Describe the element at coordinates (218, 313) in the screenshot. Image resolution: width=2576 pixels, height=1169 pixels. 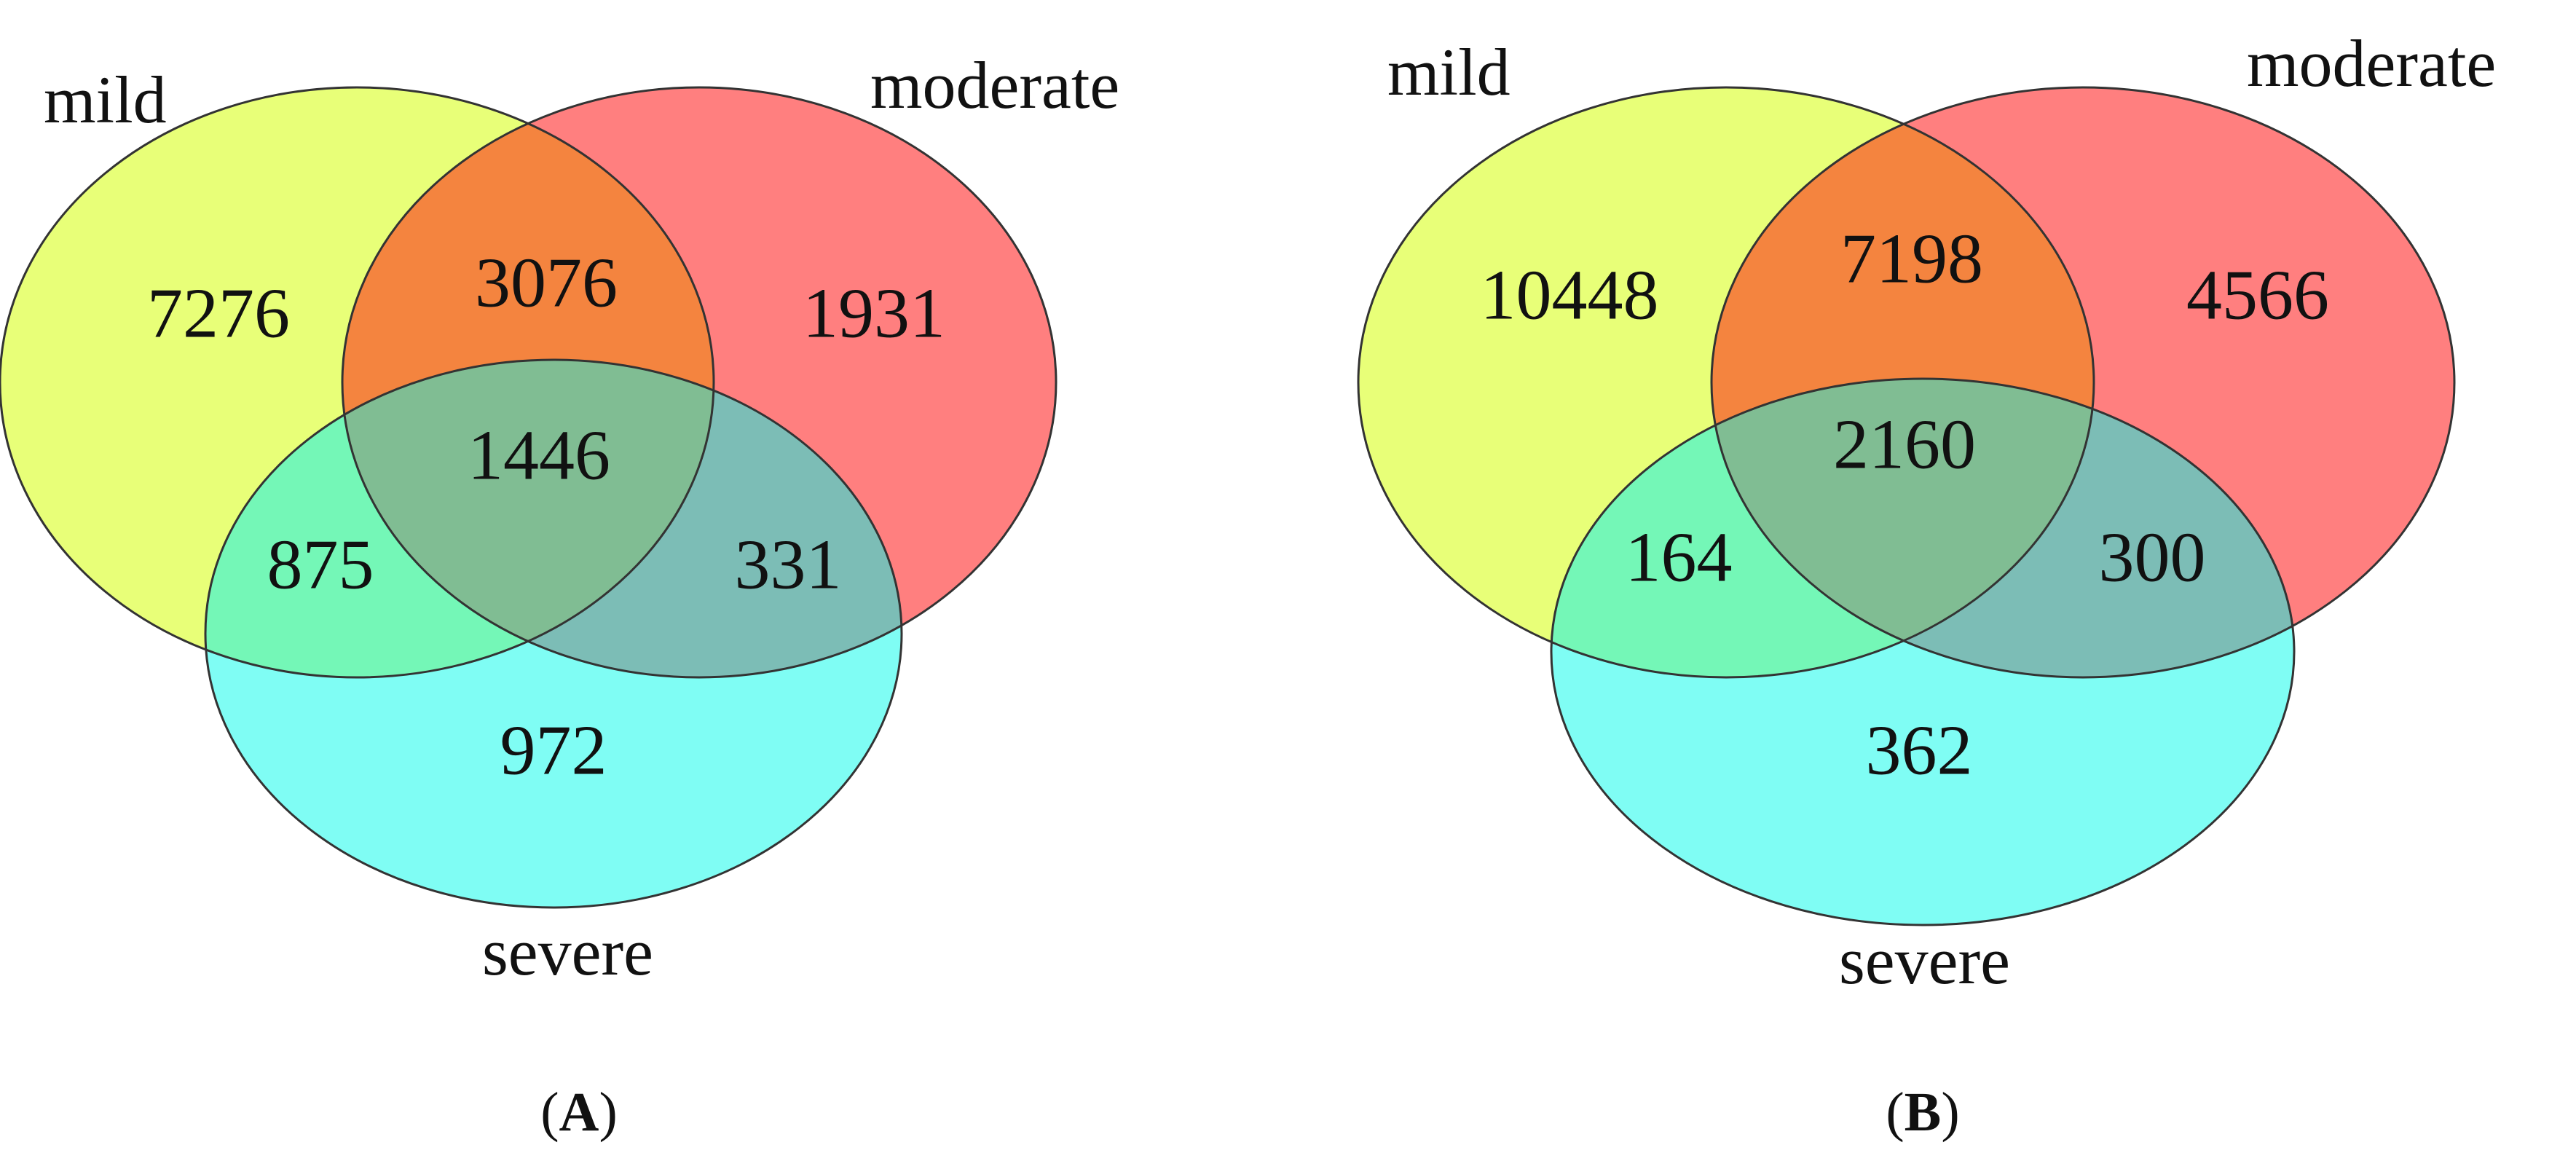
I see `count-mild-only: 7276` at that location.